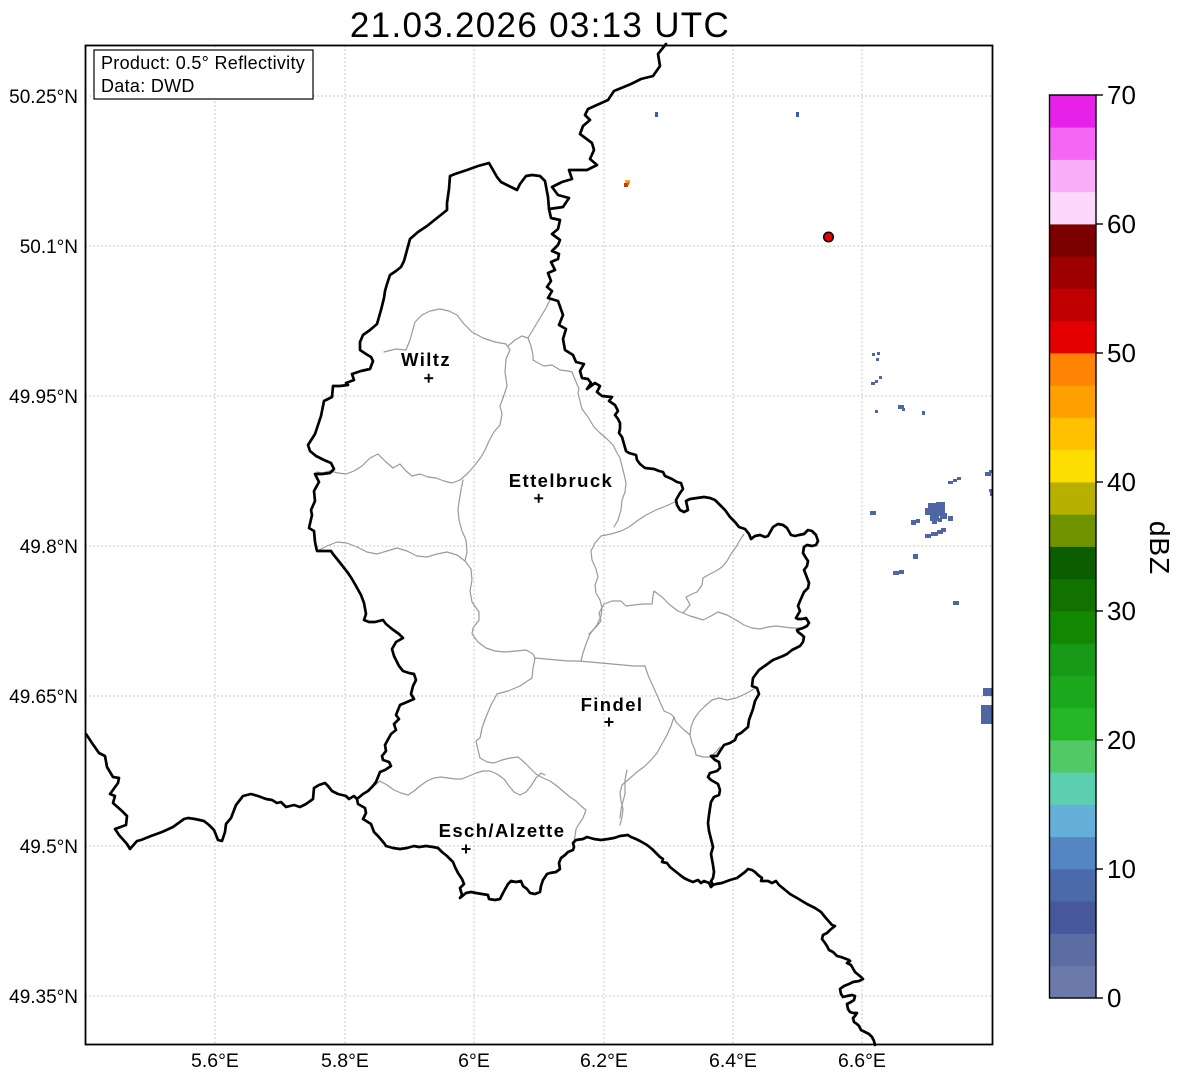 The height and width of the screenshot is (1086, 1184). What do you see at coordinates (1121, 95) in the screenshot?
I see `svg-text: 70` at bounding box center [1121, 95].